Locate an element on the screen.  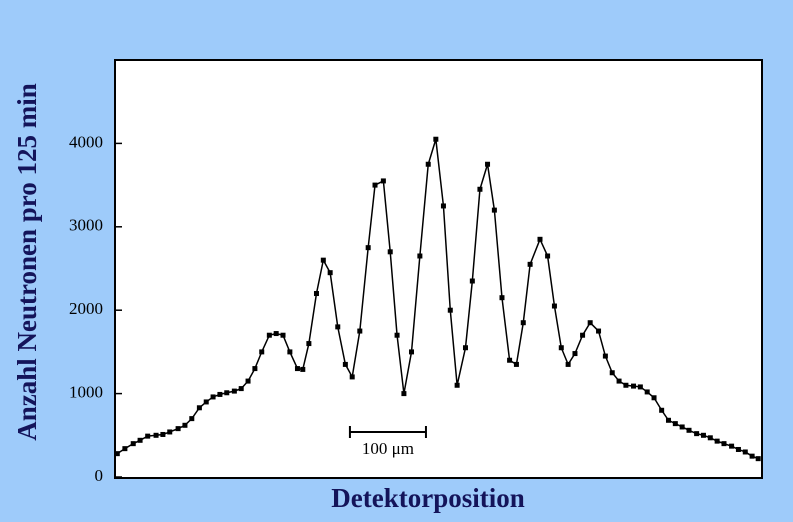
y-tick-label: 2000 is located at coordinates (86, 308).